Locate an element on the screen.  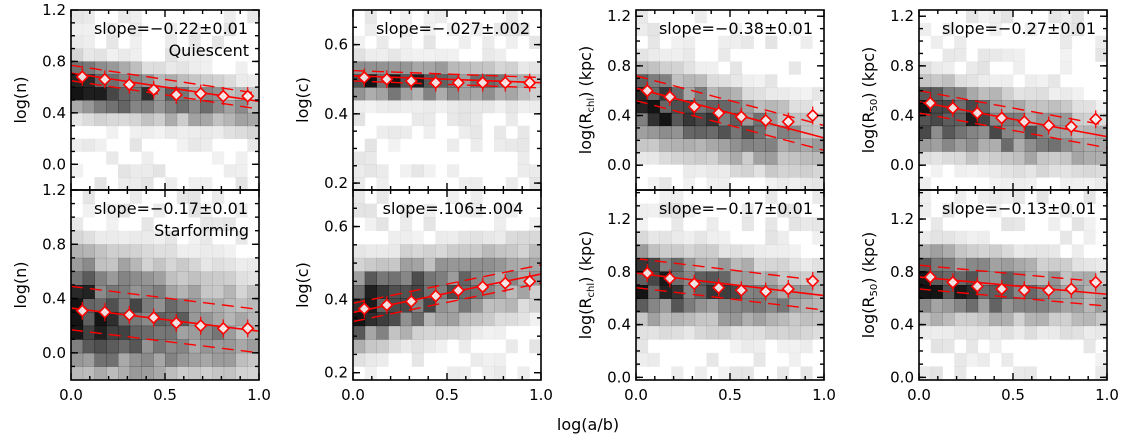
x-axis-title: log(a/b) is located at coordinates (588, 424).